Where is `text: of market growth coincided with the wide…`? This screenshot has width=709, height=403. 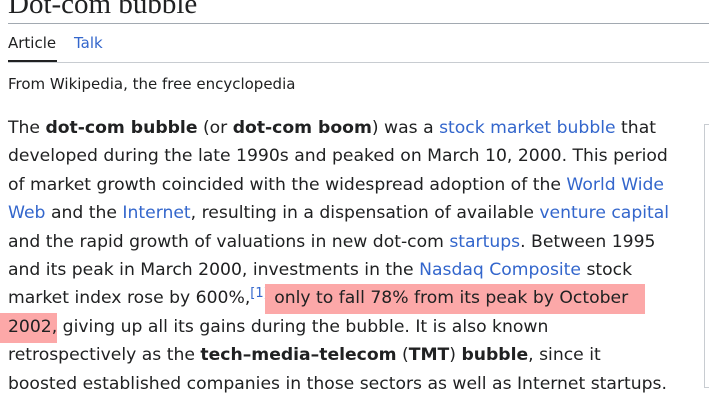 text: of market growth coincided with the wide… is located at coordinates (287, 184).